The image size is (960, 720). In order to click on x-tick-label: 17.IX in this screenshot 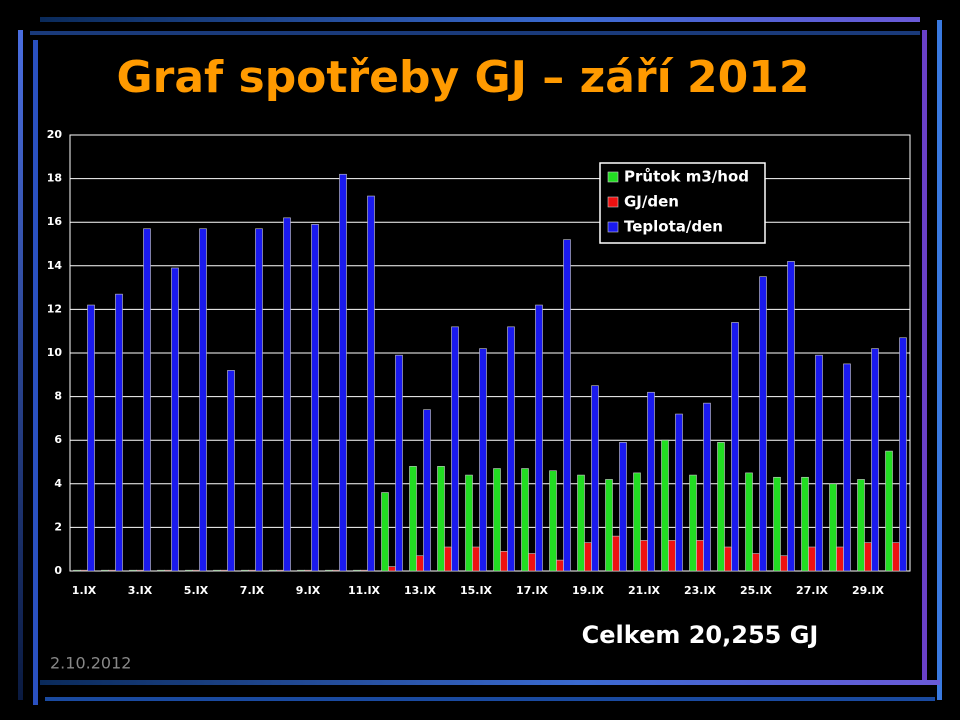, I will do `click(532, 590)`.